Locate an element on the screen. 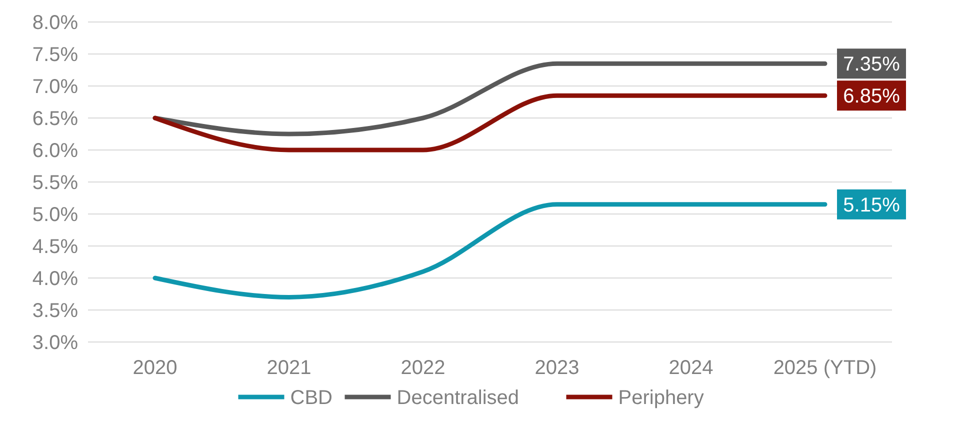 This screenshot has width=980, height=430. y-tick-label: 7.0% is located at coordinates (55, 87).